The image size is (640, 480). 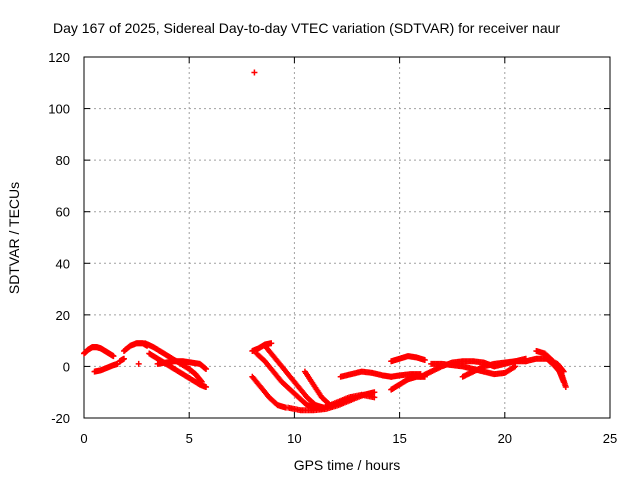 I want to click on y-tick-label: 60, so click(x=63, y=212).